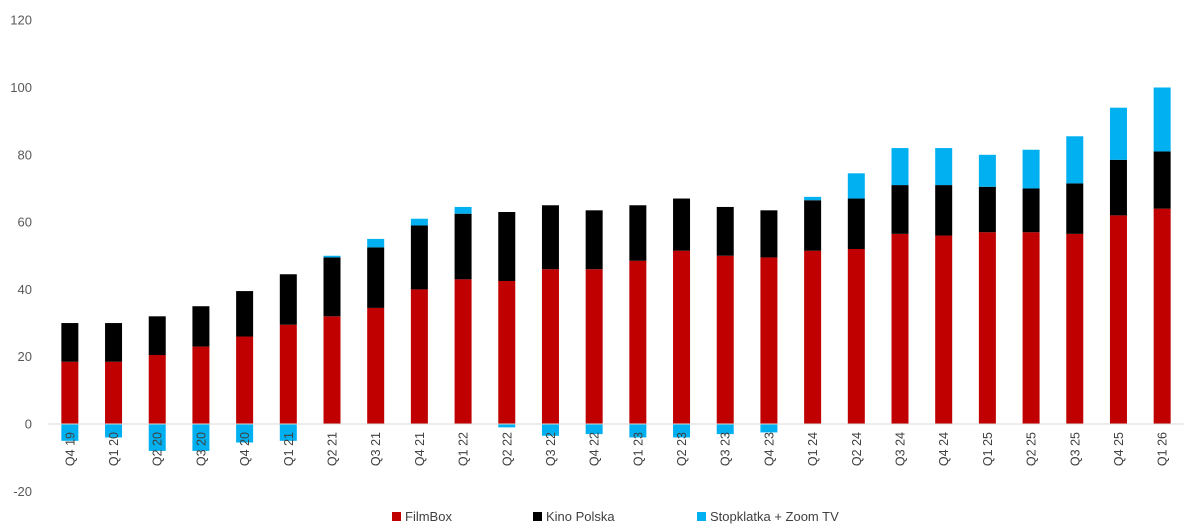 Image resolution: width=1184 pixels, height=527 pixels. Describe the element at coordinates (507, 449) in the screenshot. I see `x-tick-label: Q2 22` at that location.